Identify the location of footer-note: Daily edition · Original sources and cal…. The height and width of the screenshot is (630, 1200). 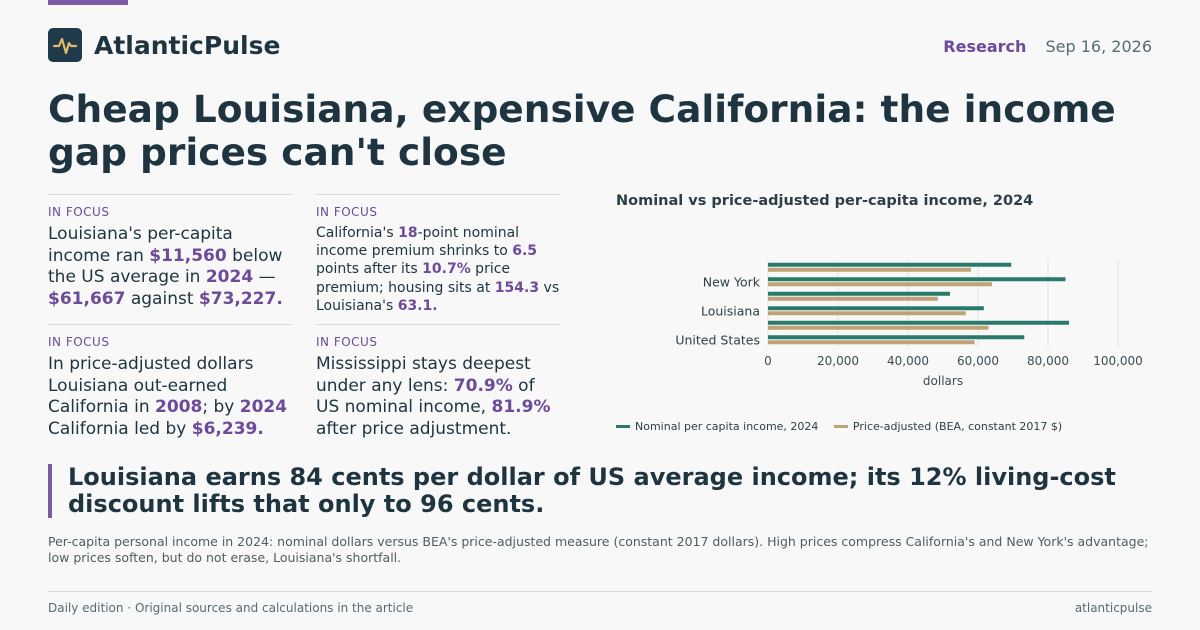
(230, 608).